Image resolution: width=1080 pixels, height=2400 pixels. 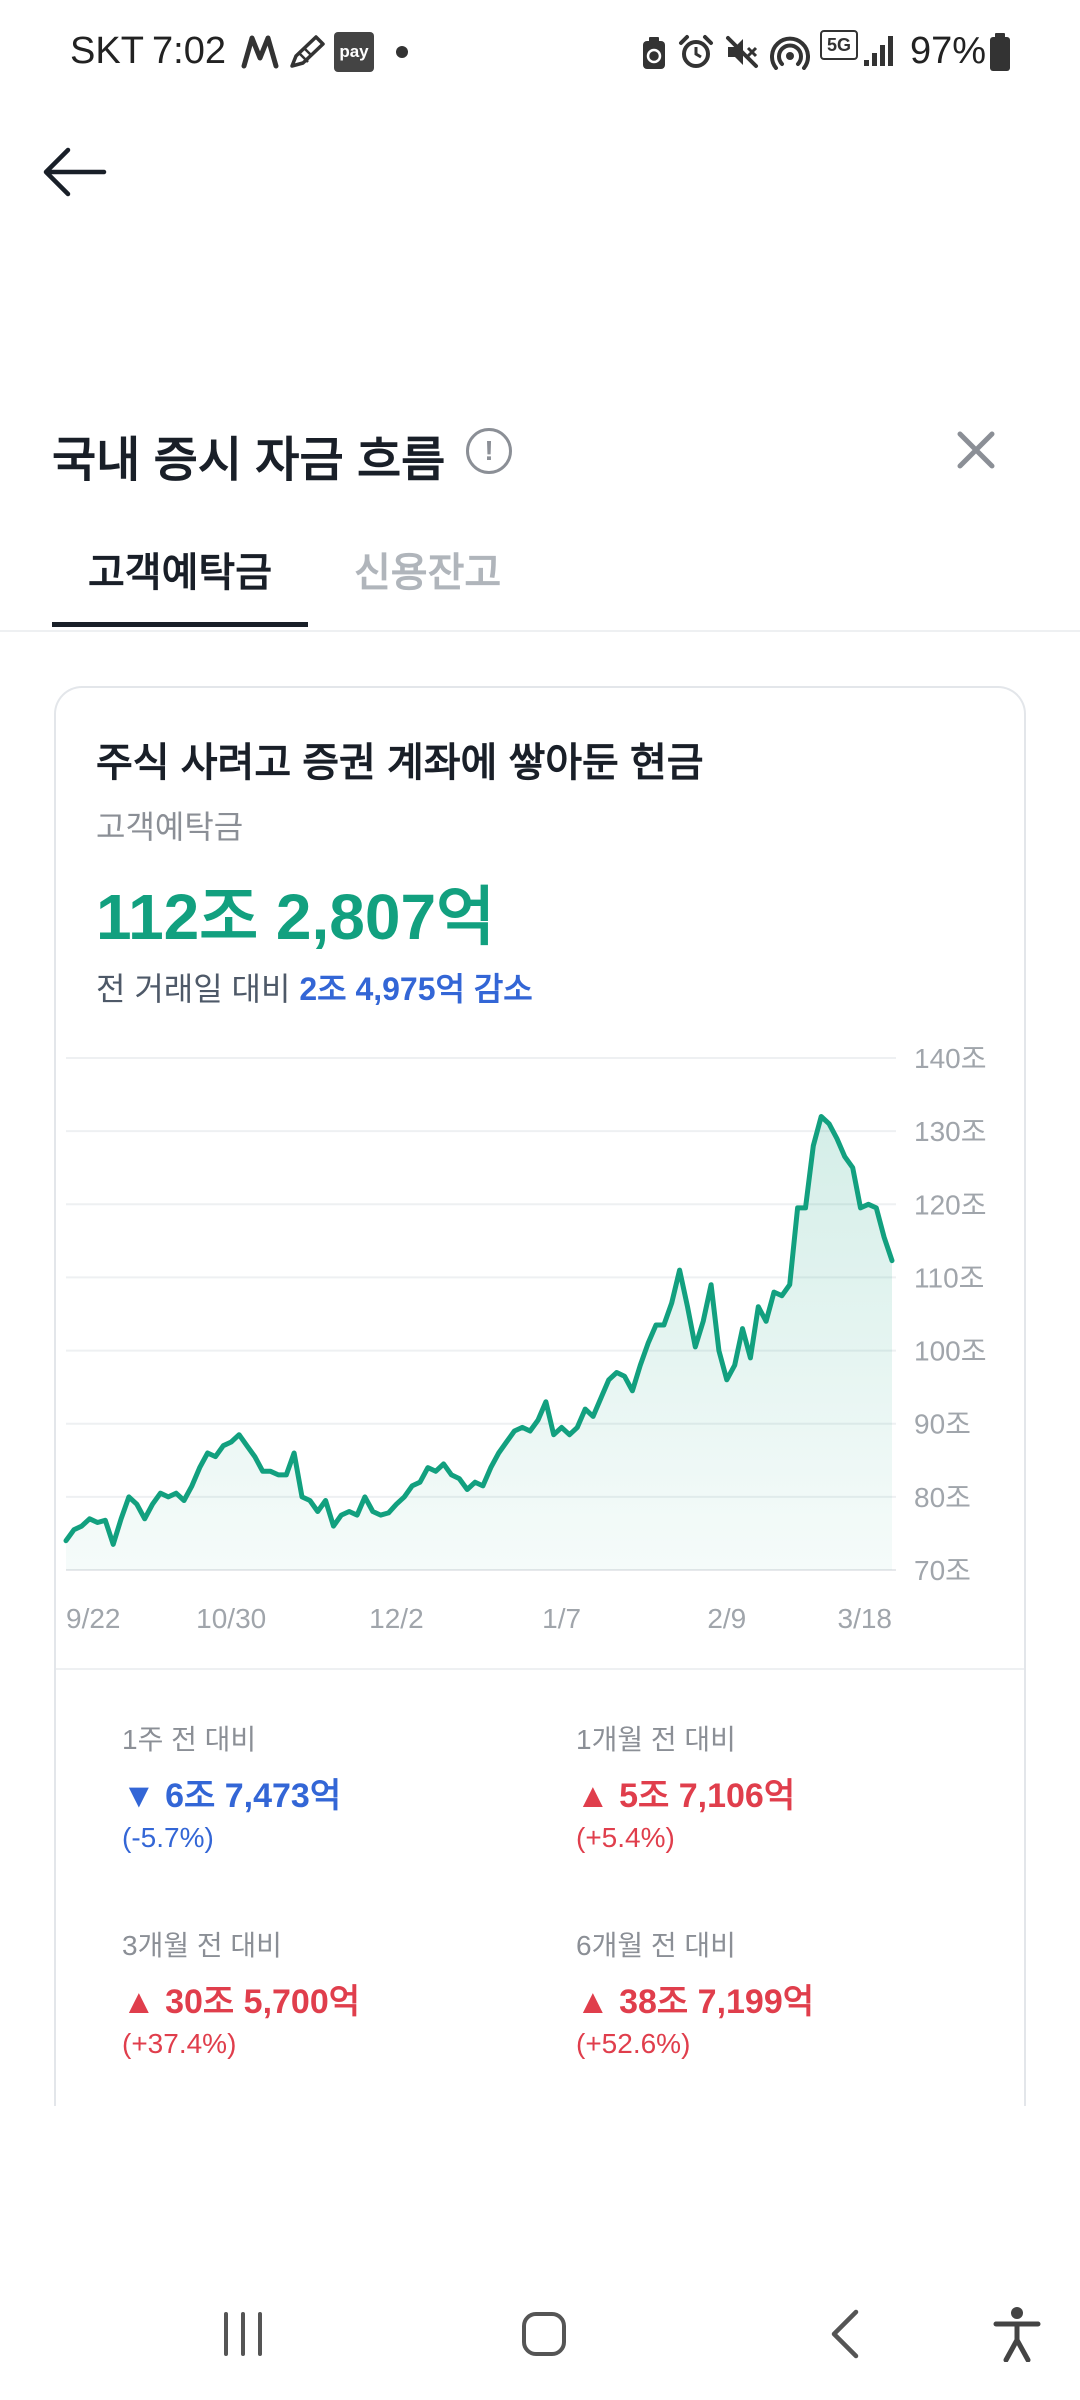 What do you see at coordinates (540, 53) in the screenshot?
I see `status-bar: SKT 7:02 pay 5G 97%` at bounding box center [540, 53].